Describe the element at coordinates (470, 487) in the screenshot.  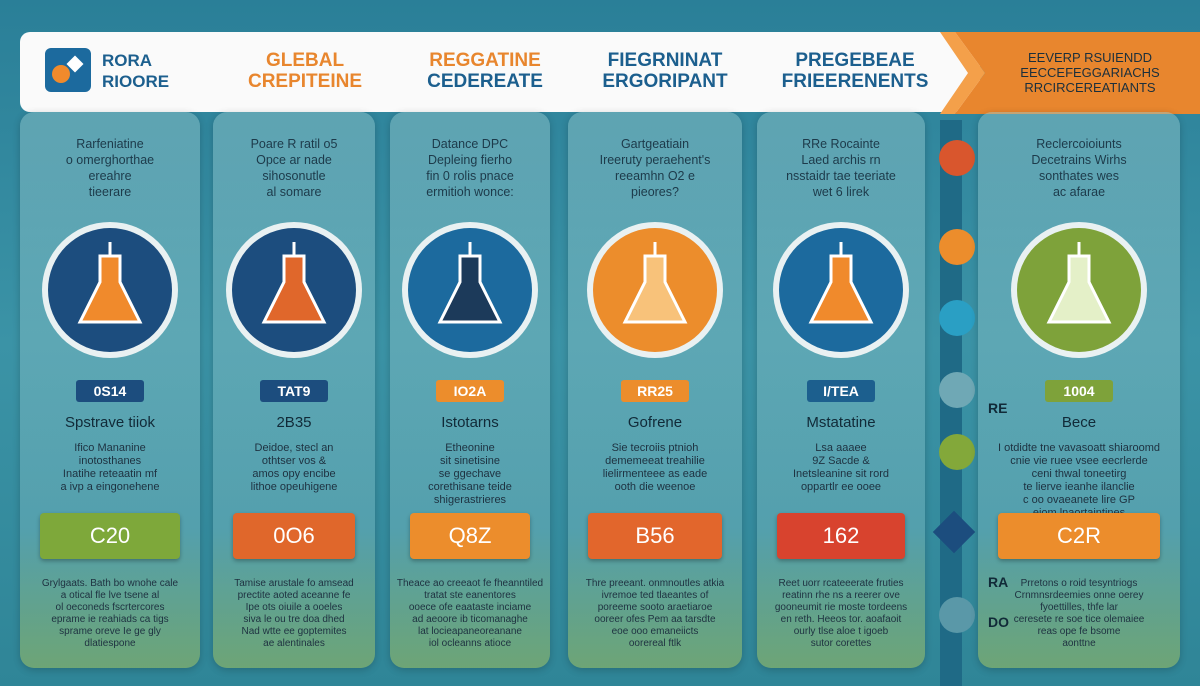
I see `text-line: corethisane teide` at that location.